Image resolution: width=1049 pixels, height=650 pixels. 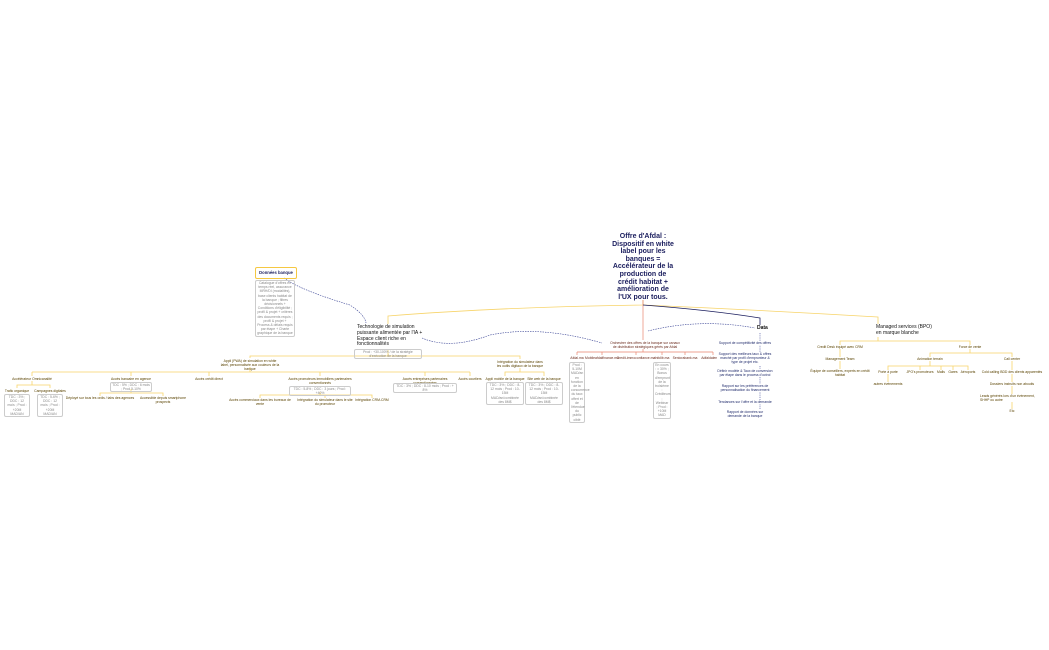 I want to click on omni-node: Accélérateur Omnicanalité, so click(x=32, y=379).